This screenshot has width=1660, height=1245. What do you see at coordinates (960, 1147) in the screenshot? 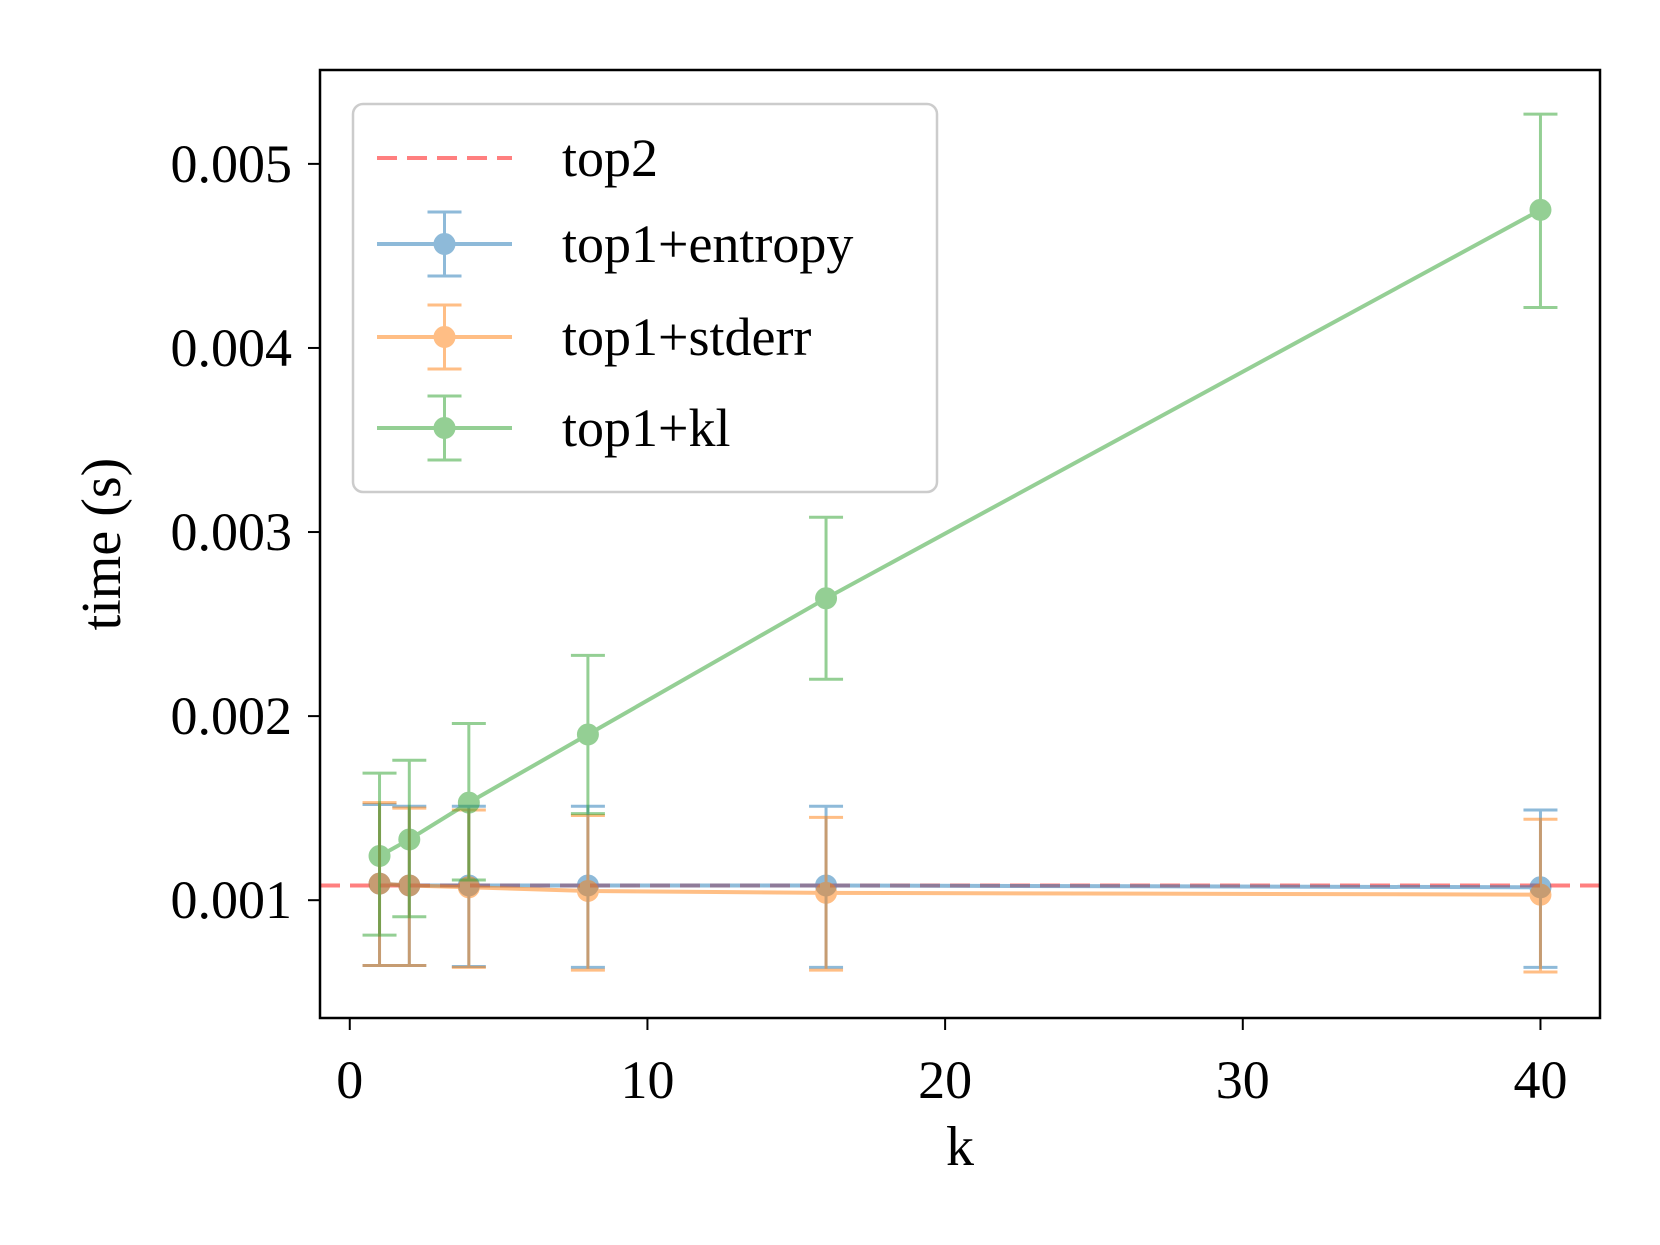
I see `x-axis-label: k` at bounding box center [960, 1147].